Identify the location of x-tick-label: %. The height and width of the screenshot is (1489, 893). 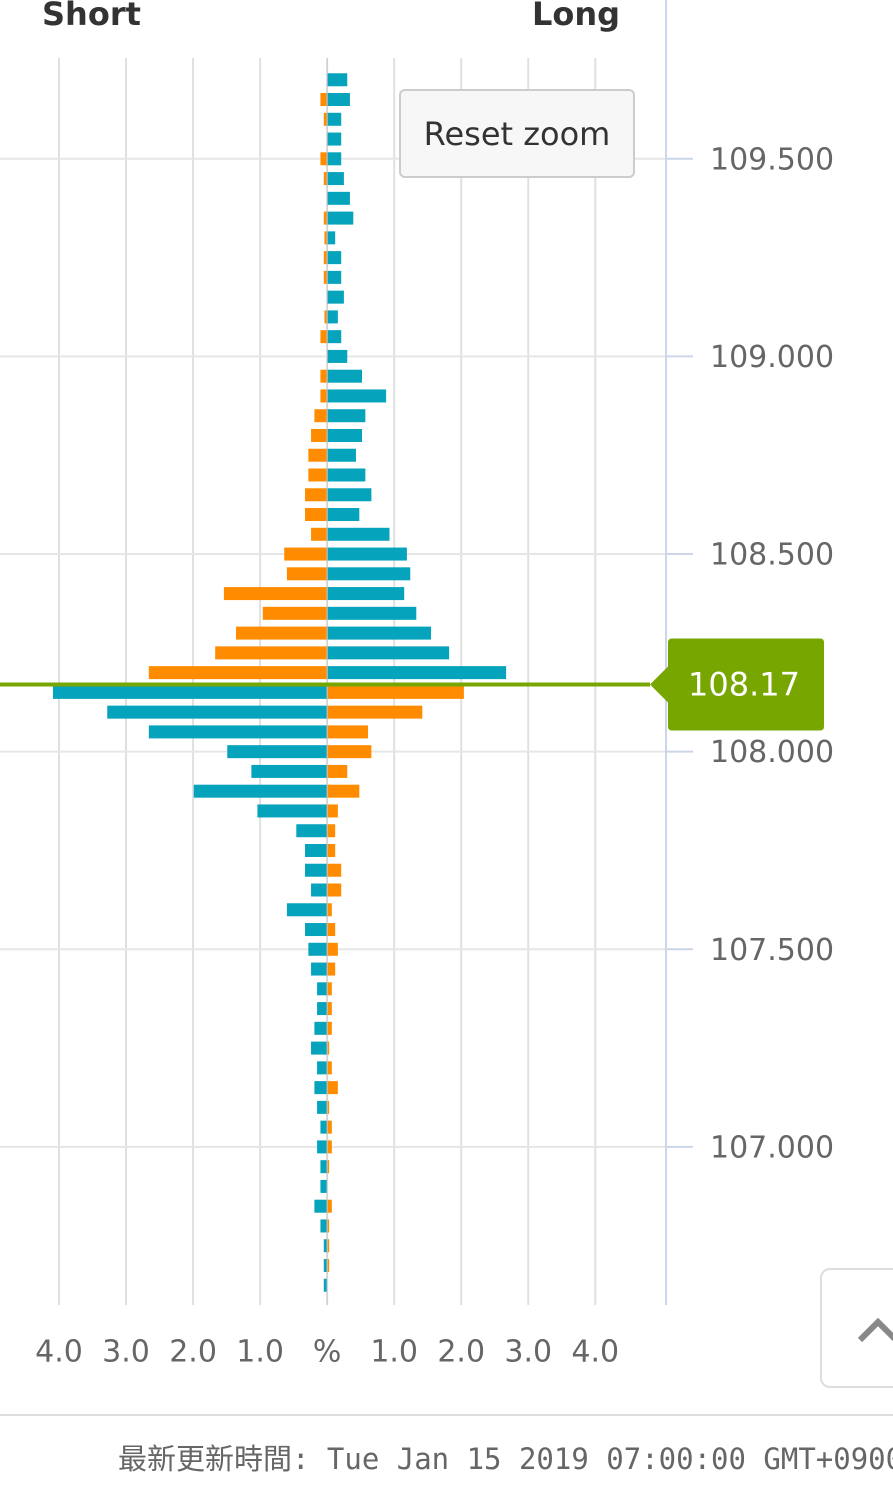
(327, 1352).